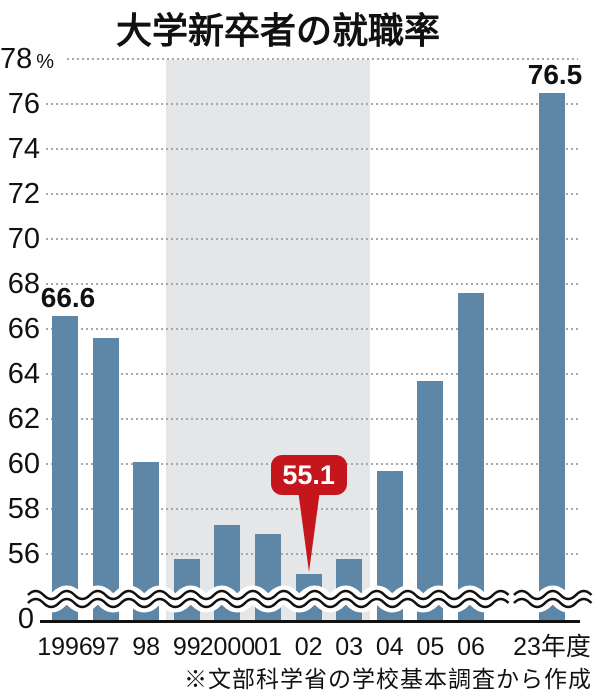 The height and width of the screenshot is (695, 600). Describe the element at coordinates (186, 647) in the screenshot. I see `x-tick-99: 99` at that location.